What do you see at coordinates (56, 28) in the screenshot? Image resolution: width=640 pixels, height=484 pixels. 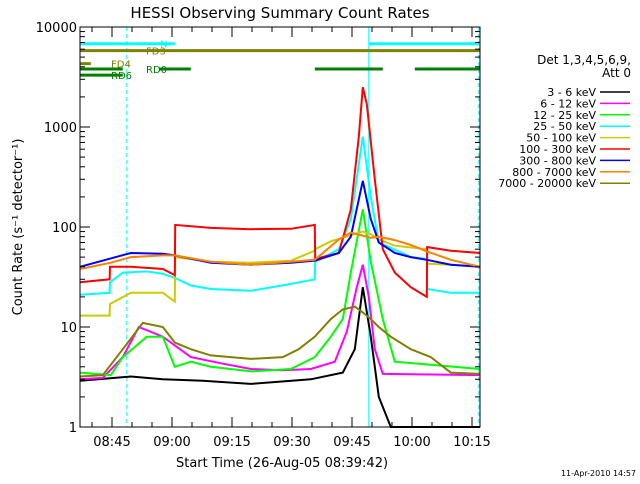 I see `y-tick-label: 10000` at bounding box center [56, 28].